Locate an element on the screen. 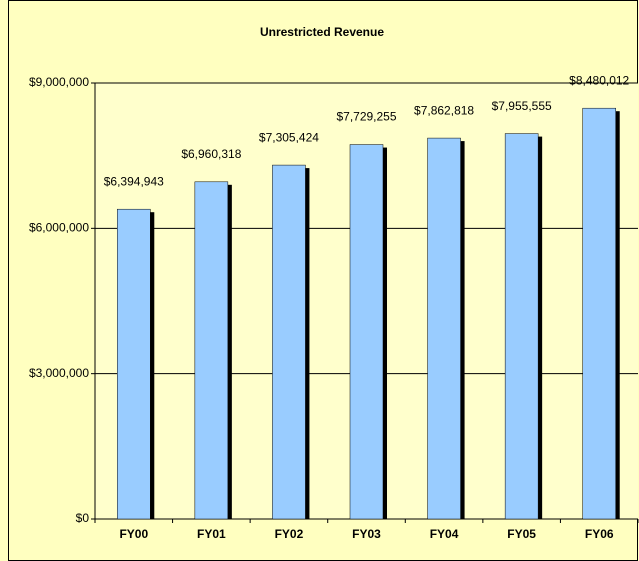  x-tick-label: FY02 is located at coordinates (289, 534).